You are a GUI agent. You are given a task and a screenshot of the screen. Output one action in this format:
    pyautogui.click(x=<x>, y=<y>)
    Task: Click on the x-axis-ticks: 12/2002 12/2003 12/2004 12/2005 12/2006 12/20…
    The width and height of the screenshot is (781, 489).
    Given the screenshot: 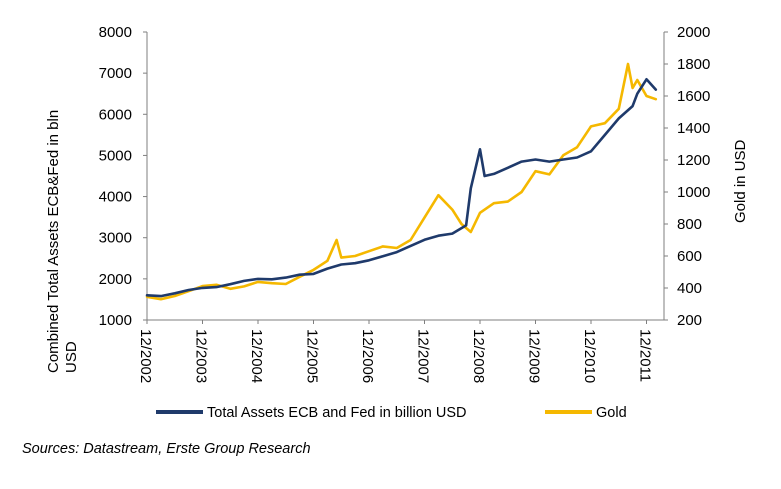 What is the action you would take?
    pyautogui.click(x=395, y=351)
    